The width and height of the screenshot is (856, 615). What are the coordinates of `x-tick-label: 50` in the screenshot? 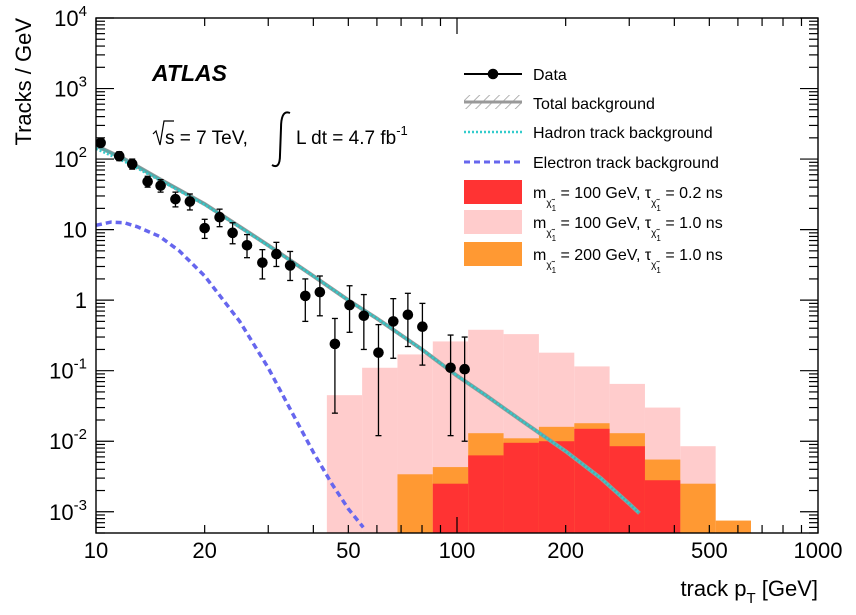 It's located at (348, 550).